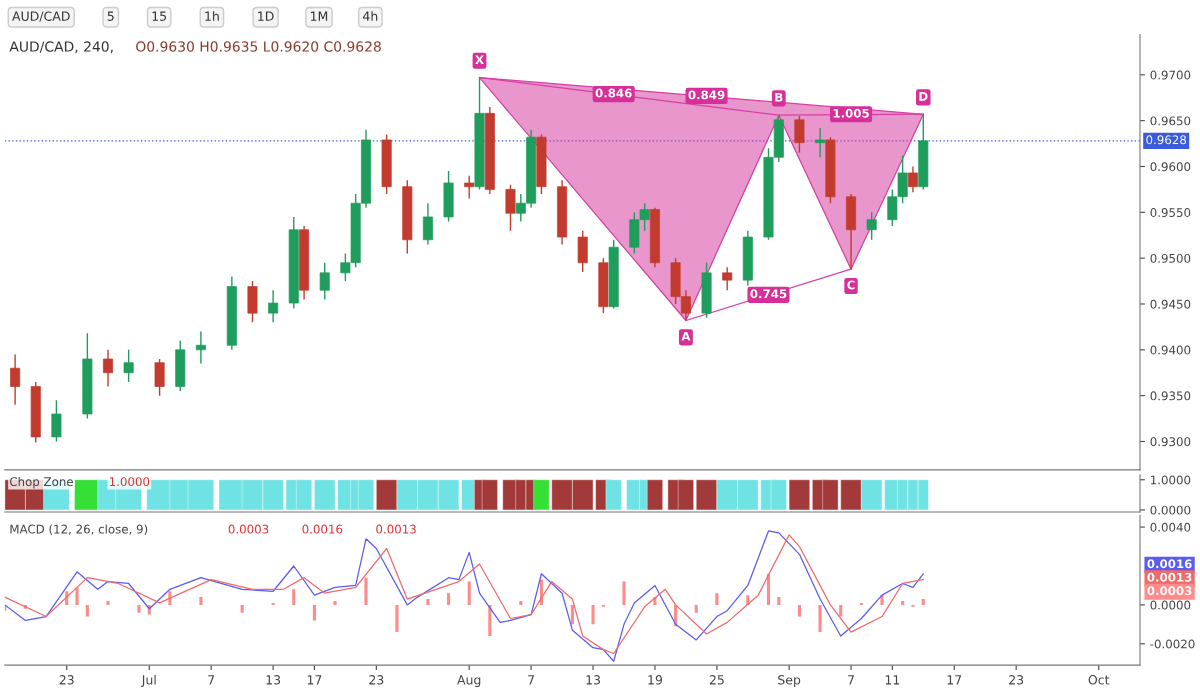 This screenshot has height=690, width=1200. I want to click on y-tick-label: 0.9700, so click(1170, 75).